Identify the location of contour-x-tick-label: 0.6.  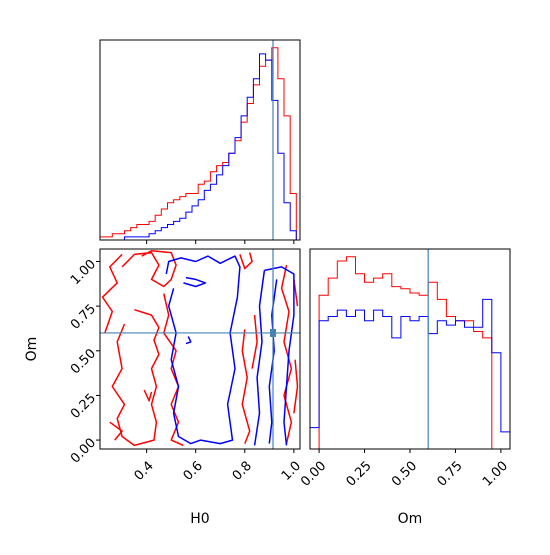
(193, 471).